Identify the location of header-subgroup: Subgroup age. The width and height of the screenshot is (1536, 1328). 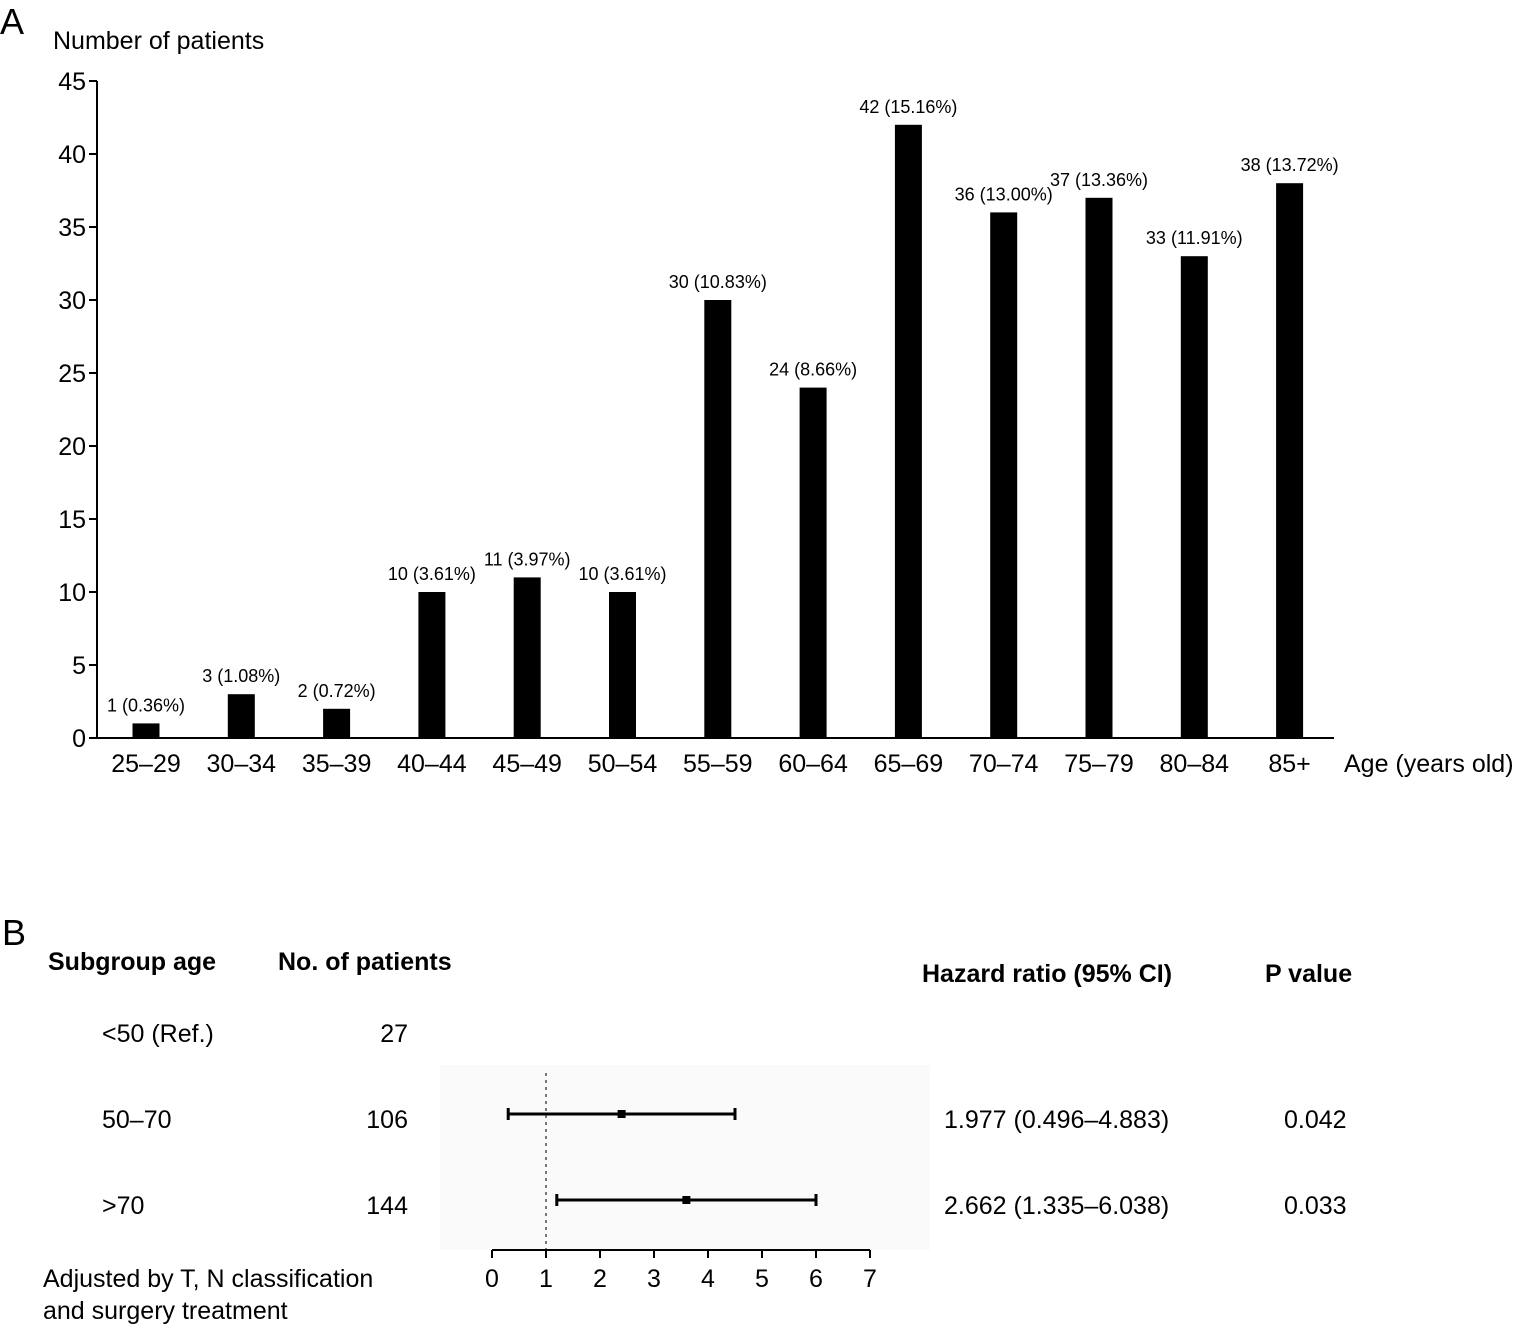
(132, 962).